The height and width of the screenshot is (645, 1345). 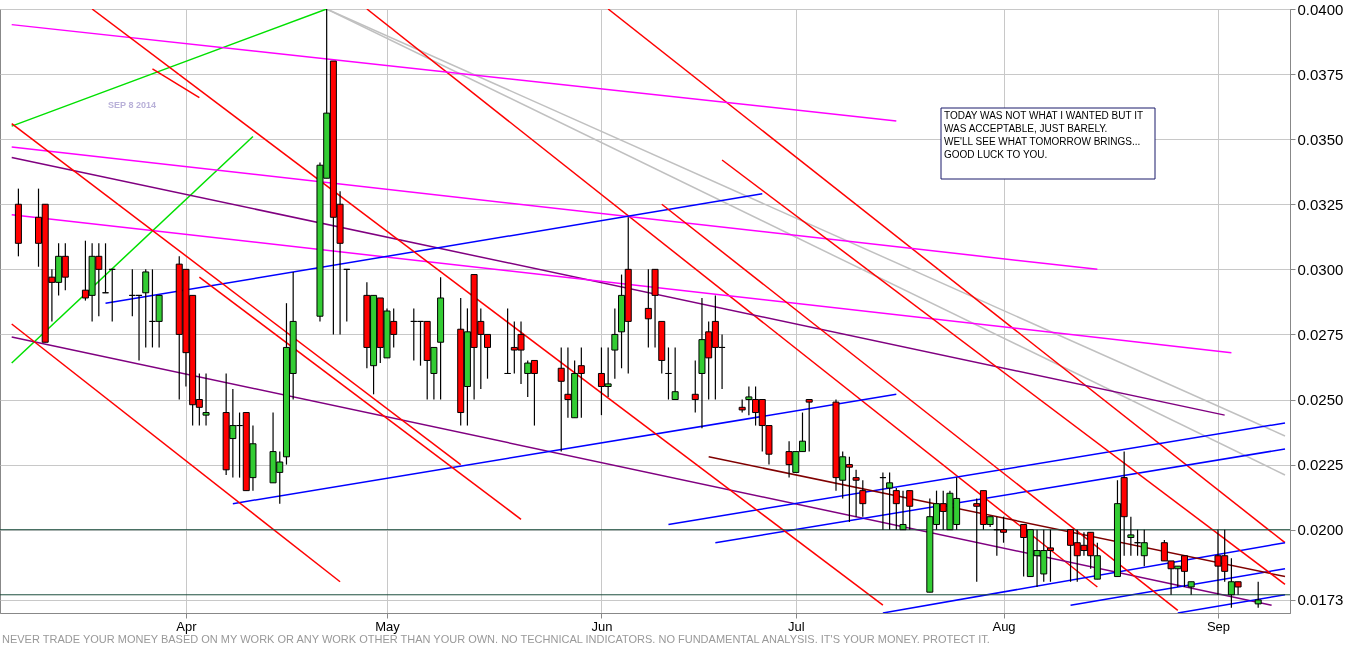 I want to click on y-tick-label: 0.0300, so click(x=1320, y=269).